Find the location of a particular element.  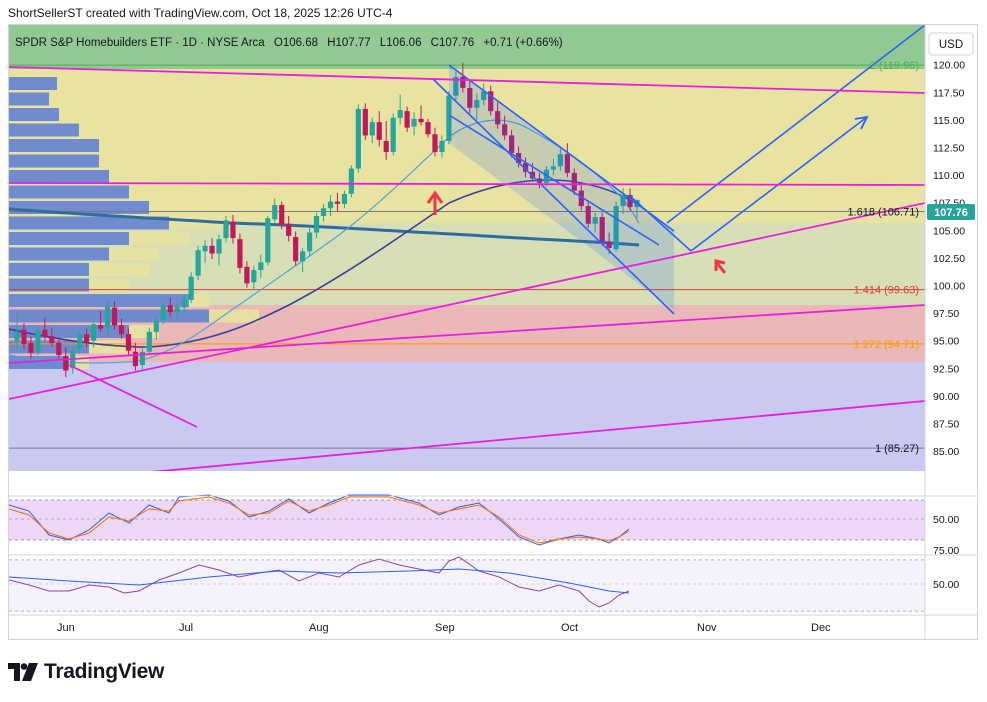

price-tick-label: 110.00 is located at coordinates (948, 176).